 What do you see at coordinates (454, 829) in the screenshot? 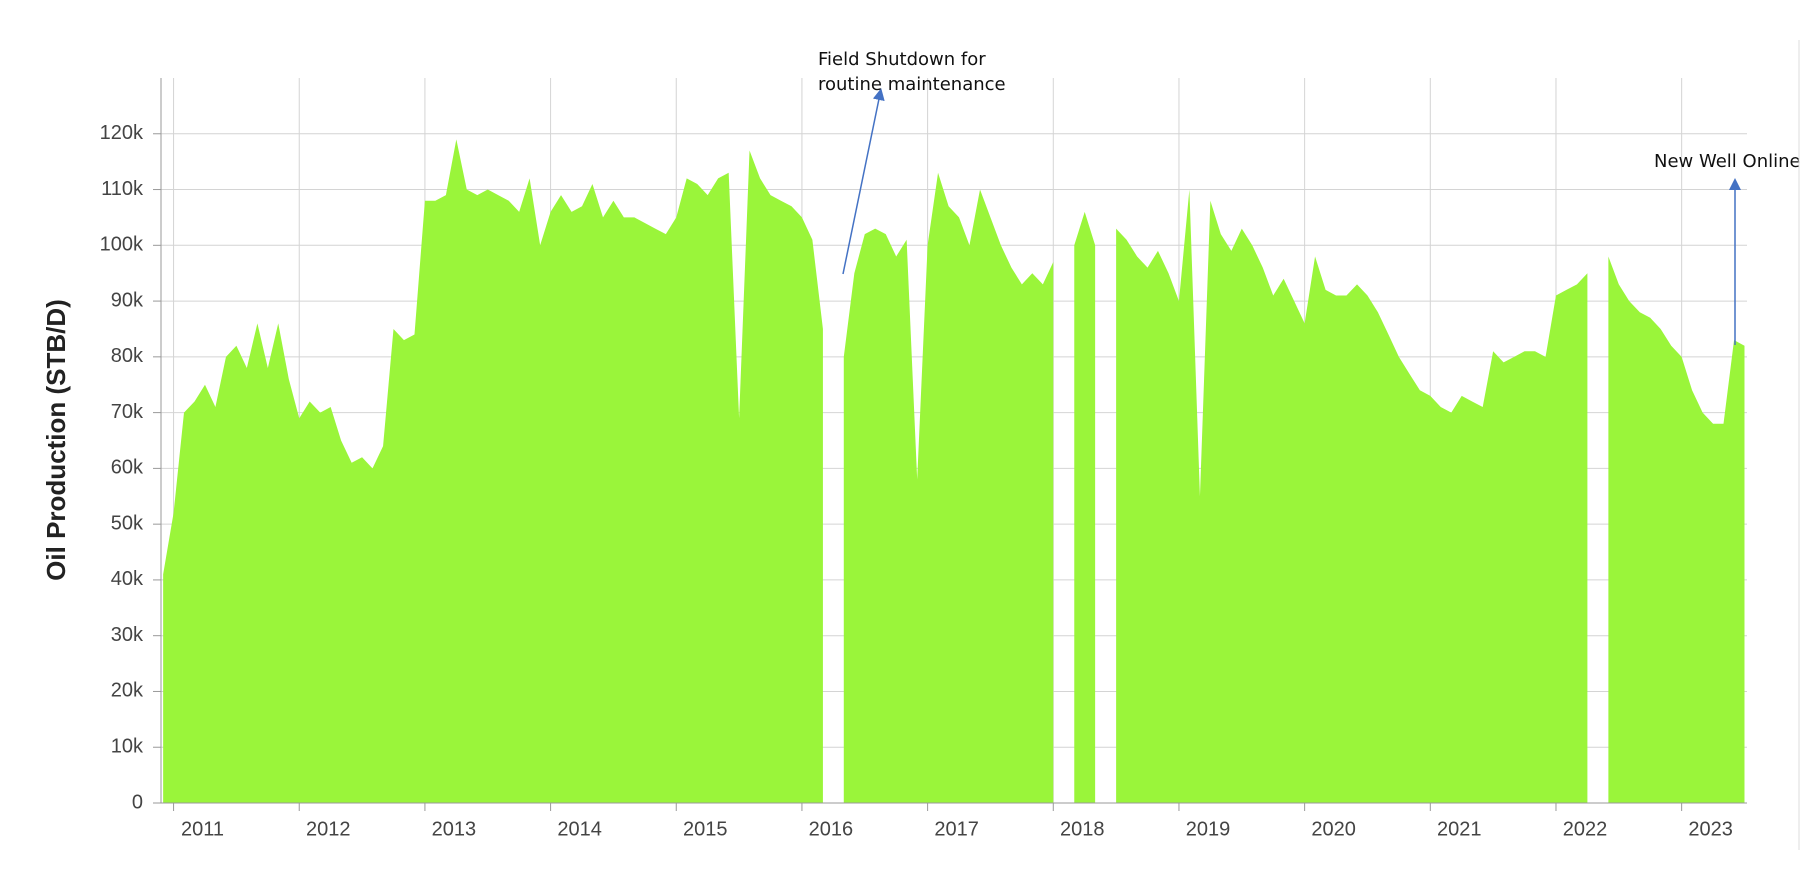
I see `x-tick-label: 2013` at bounding box center [454, 829].